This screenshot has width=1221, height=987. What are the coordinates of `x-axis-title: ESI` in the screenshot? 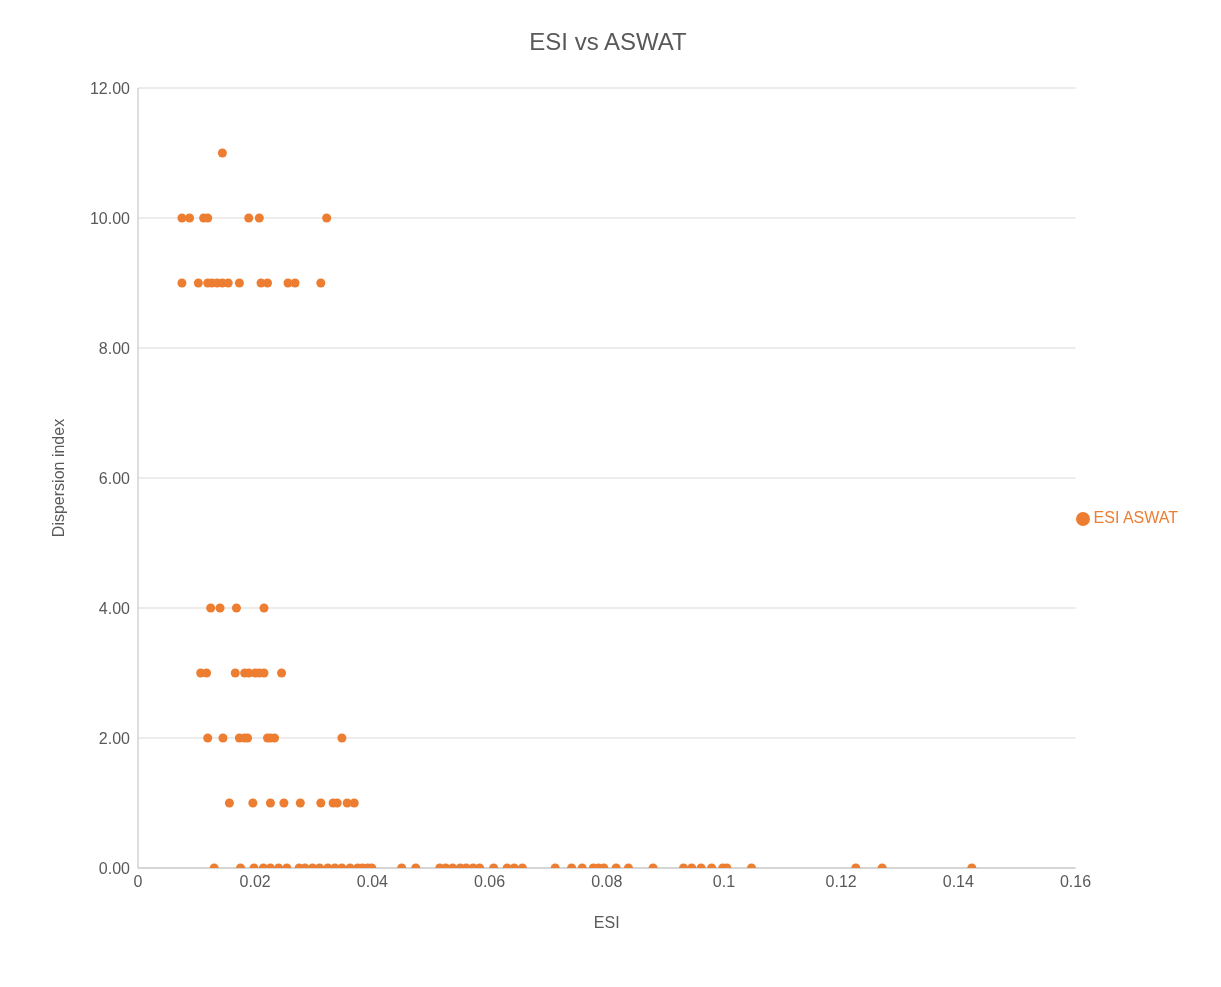 It's located at (606, 922).